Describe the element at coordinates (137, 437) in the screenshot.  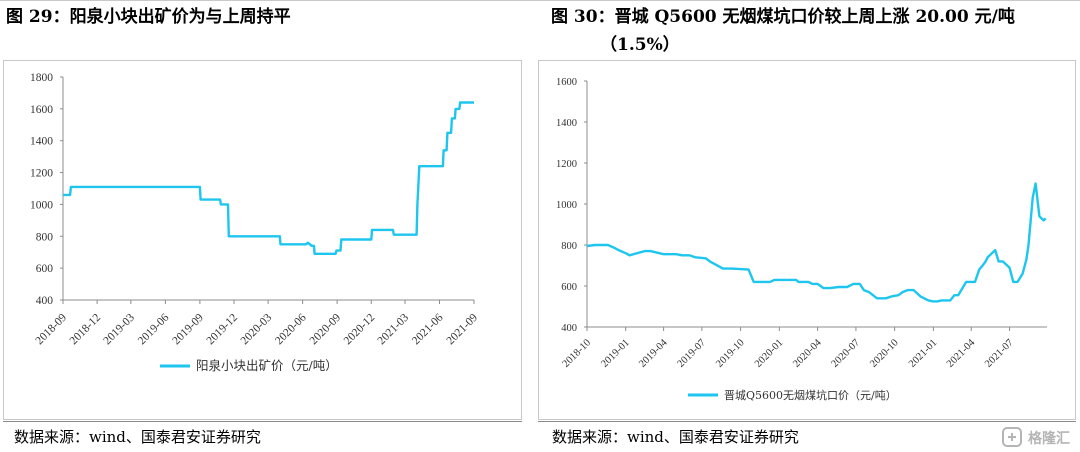
I see `source-note-left: 数据来源：wind、国泰君安证券研究` at that location.